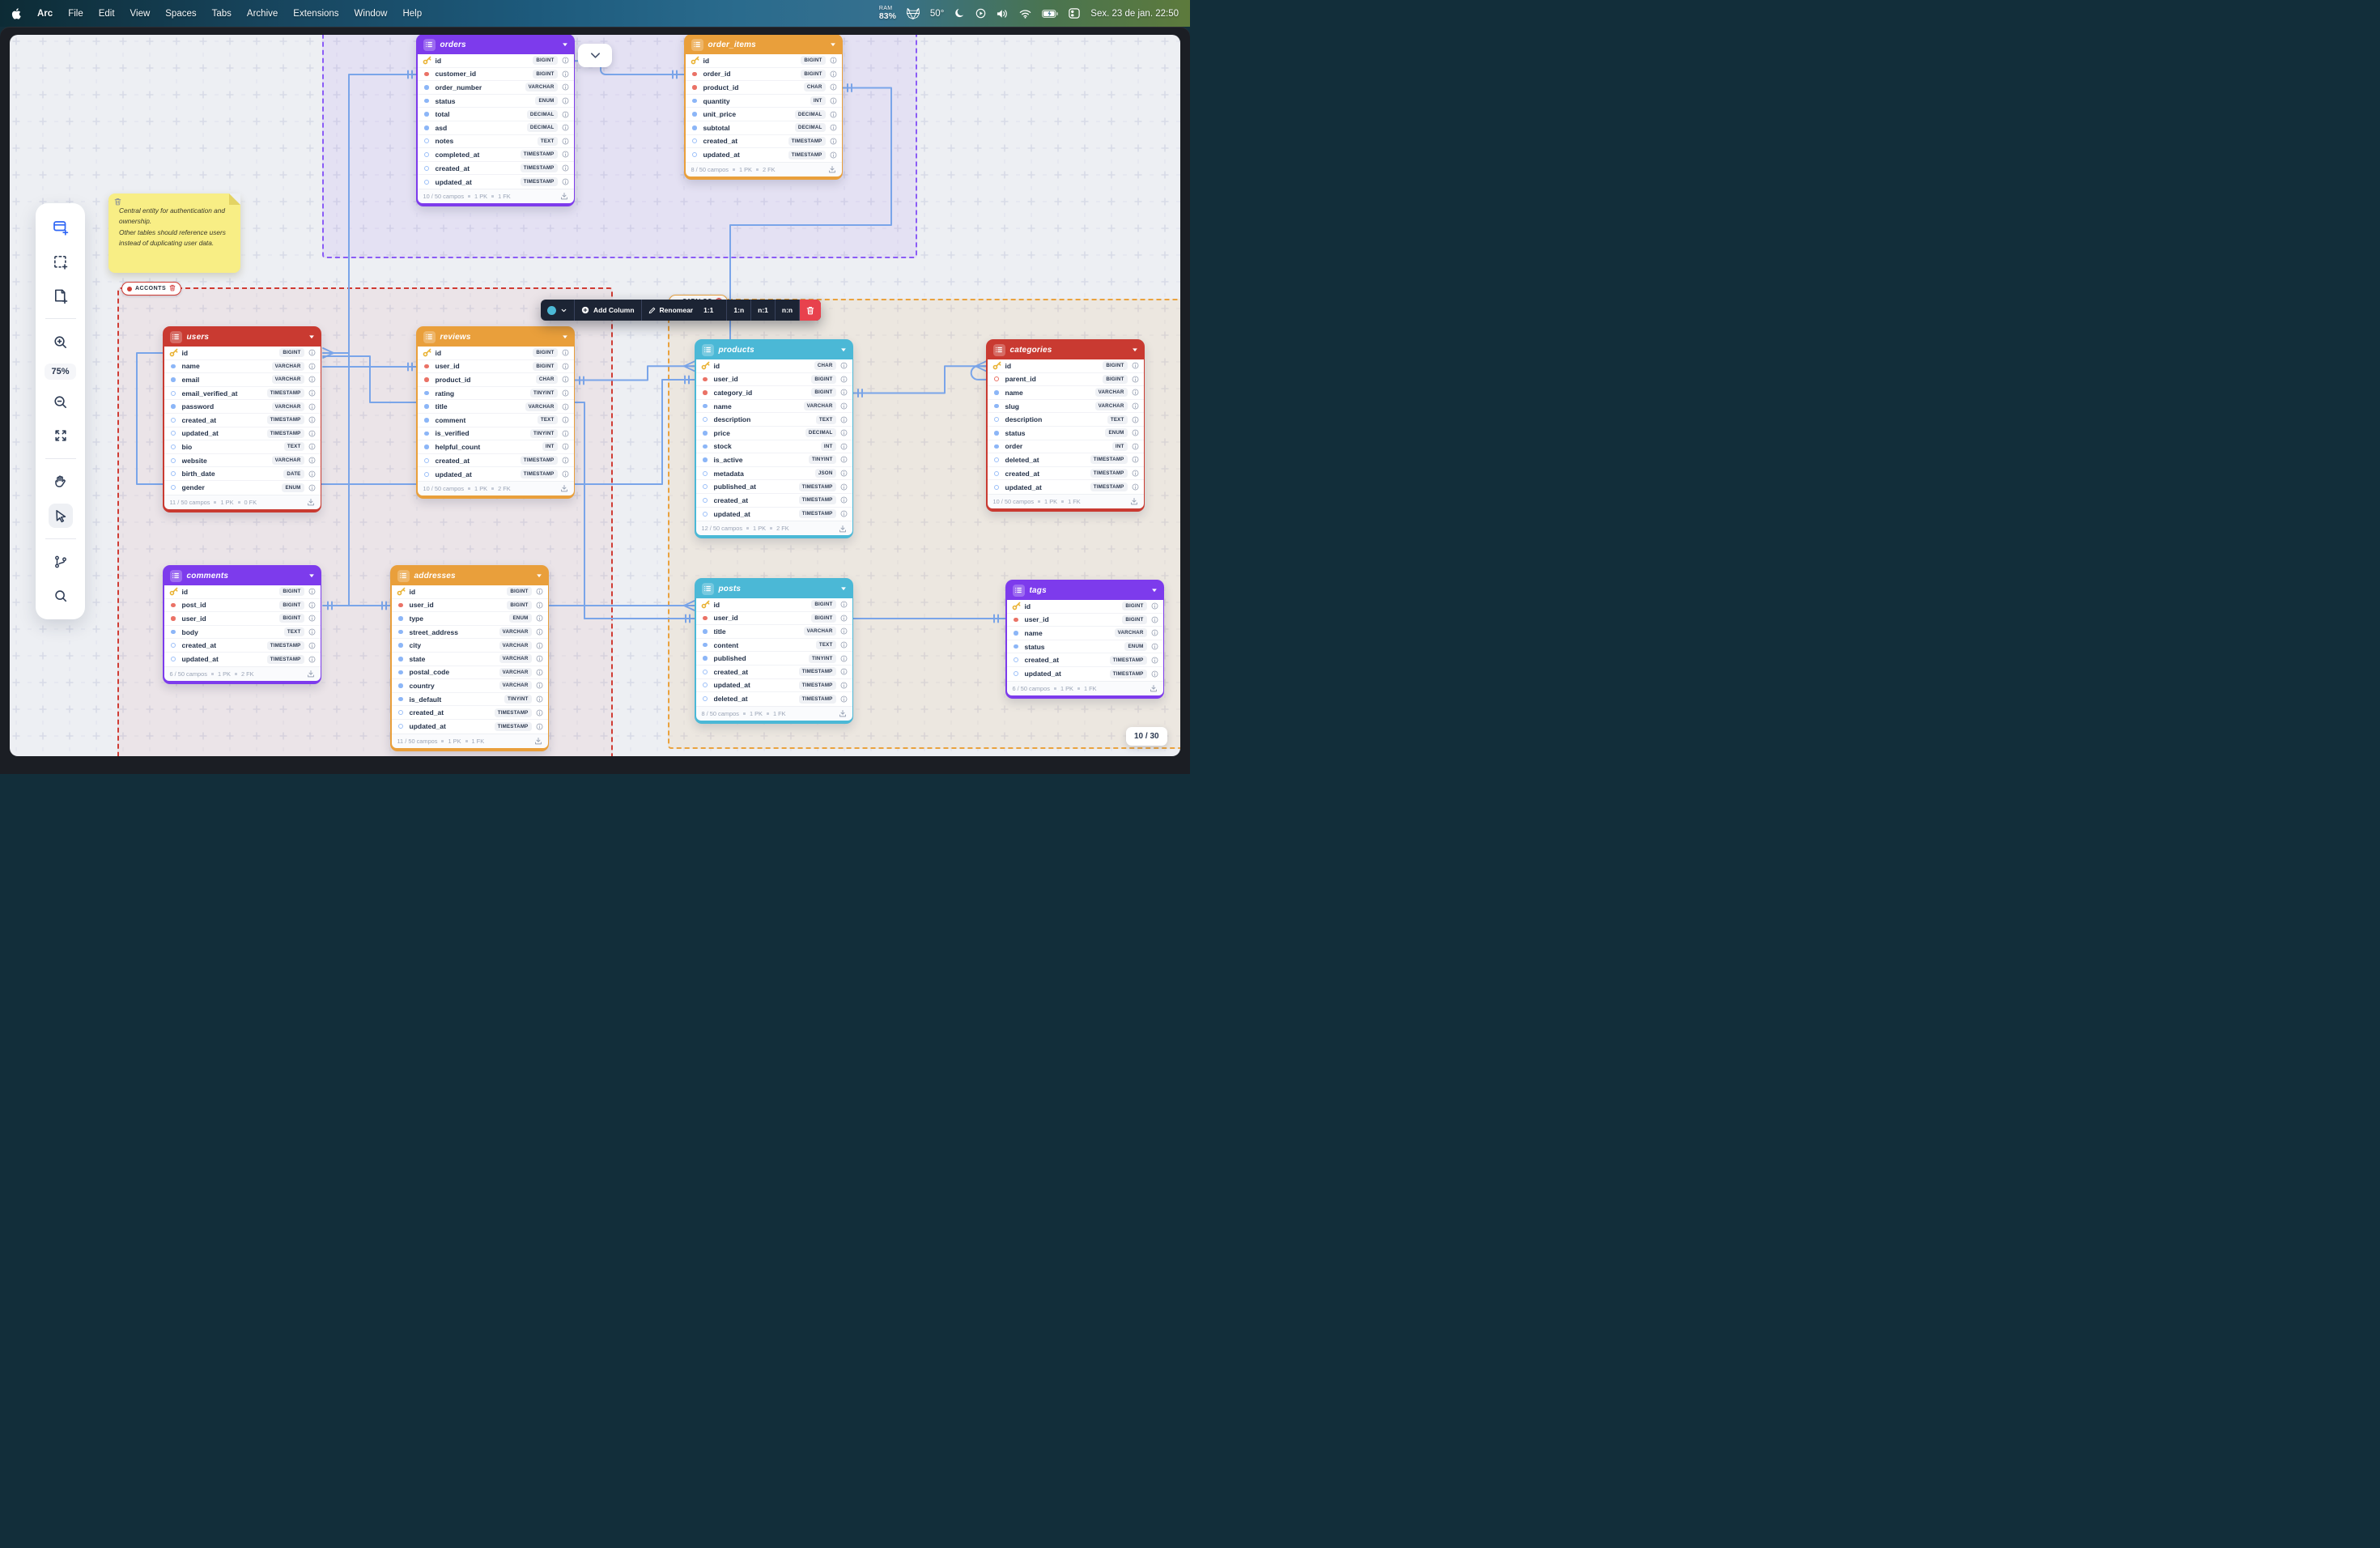 The width and height of the screenshot is (2380, 1548). Describe the element at coordinates (469, 633) in the screenshot. I see `field-row: street_address VARCHAR` at that location.